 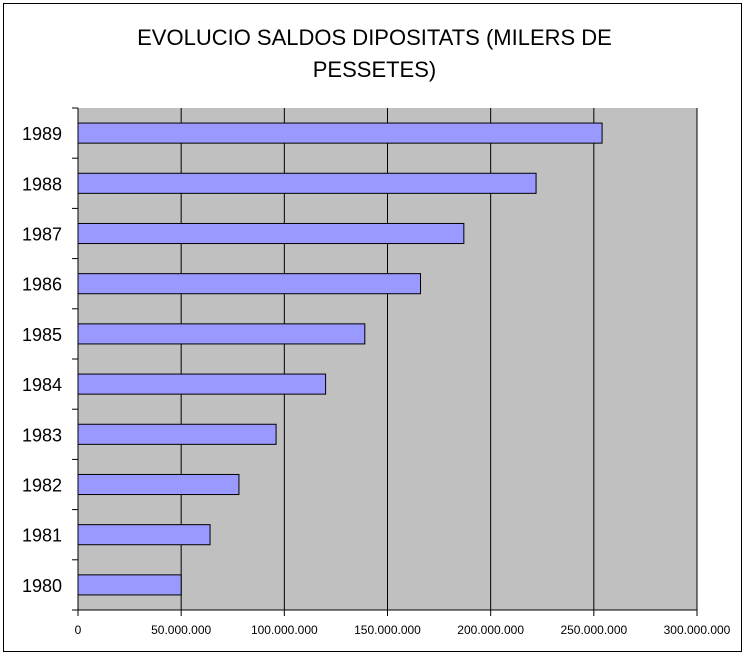 I want to click on y-tick-label: 1981, so click(x=42, y=536).